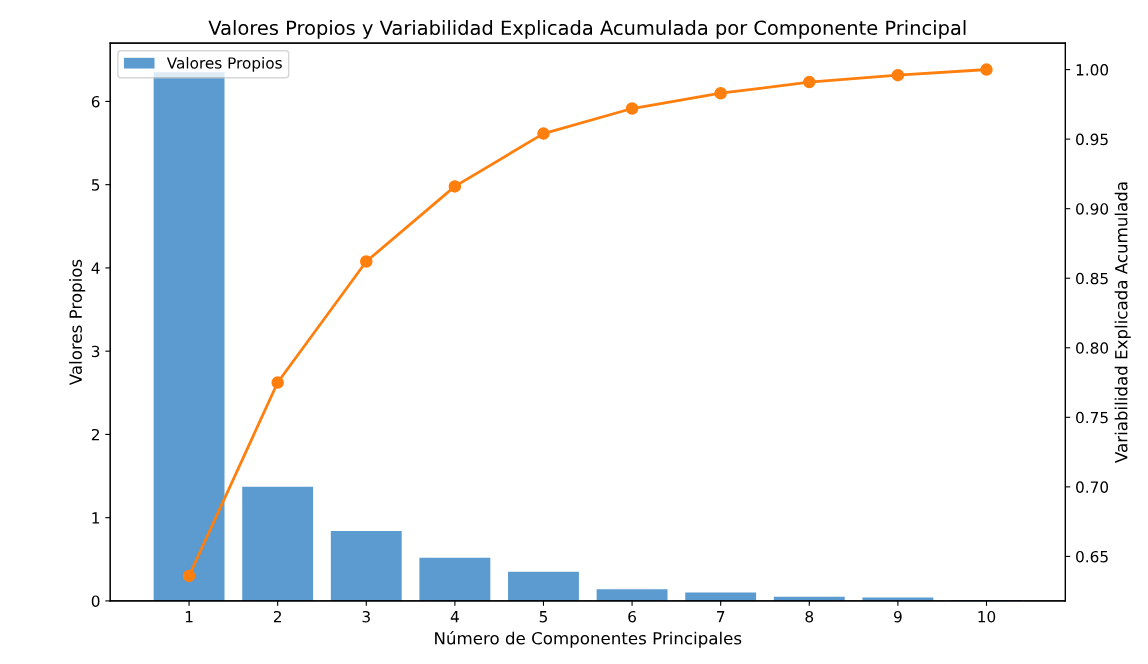  What do you see at coordinates (77, 322) in the screenshot?
I see `y-axis-title: Valores Propios` at bounding box center [77, 322].